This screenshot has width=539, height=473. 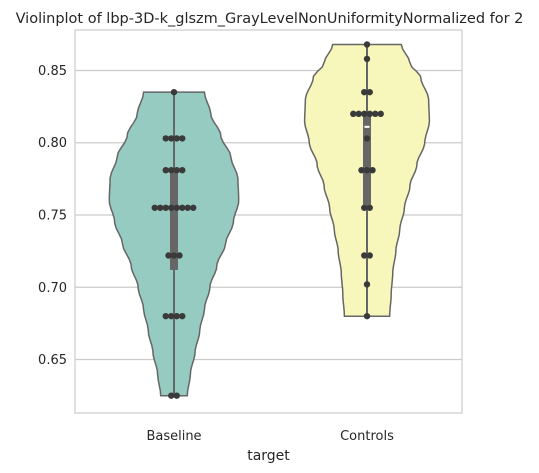 What do you see at coordinates (52, 71) in the screenshot?
I see `y-tick-label: 0.85` at bounding box center [52, 71].